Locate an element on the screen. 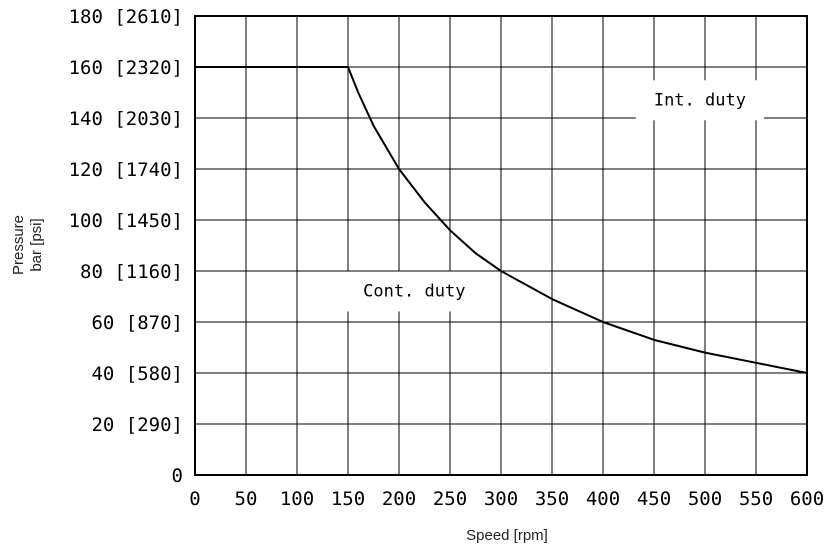 This screenshot has width=827, height=549. x-tick-label: 200 is located at coordinates (399, 499).